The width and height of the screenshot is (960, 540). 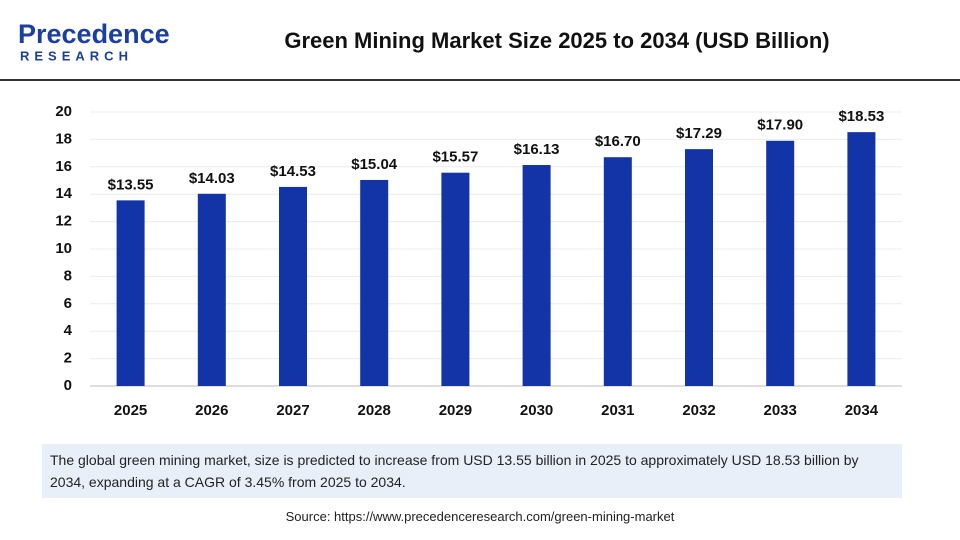 I want to click on x-tick-label: 2032, so click(x=698, y=410).